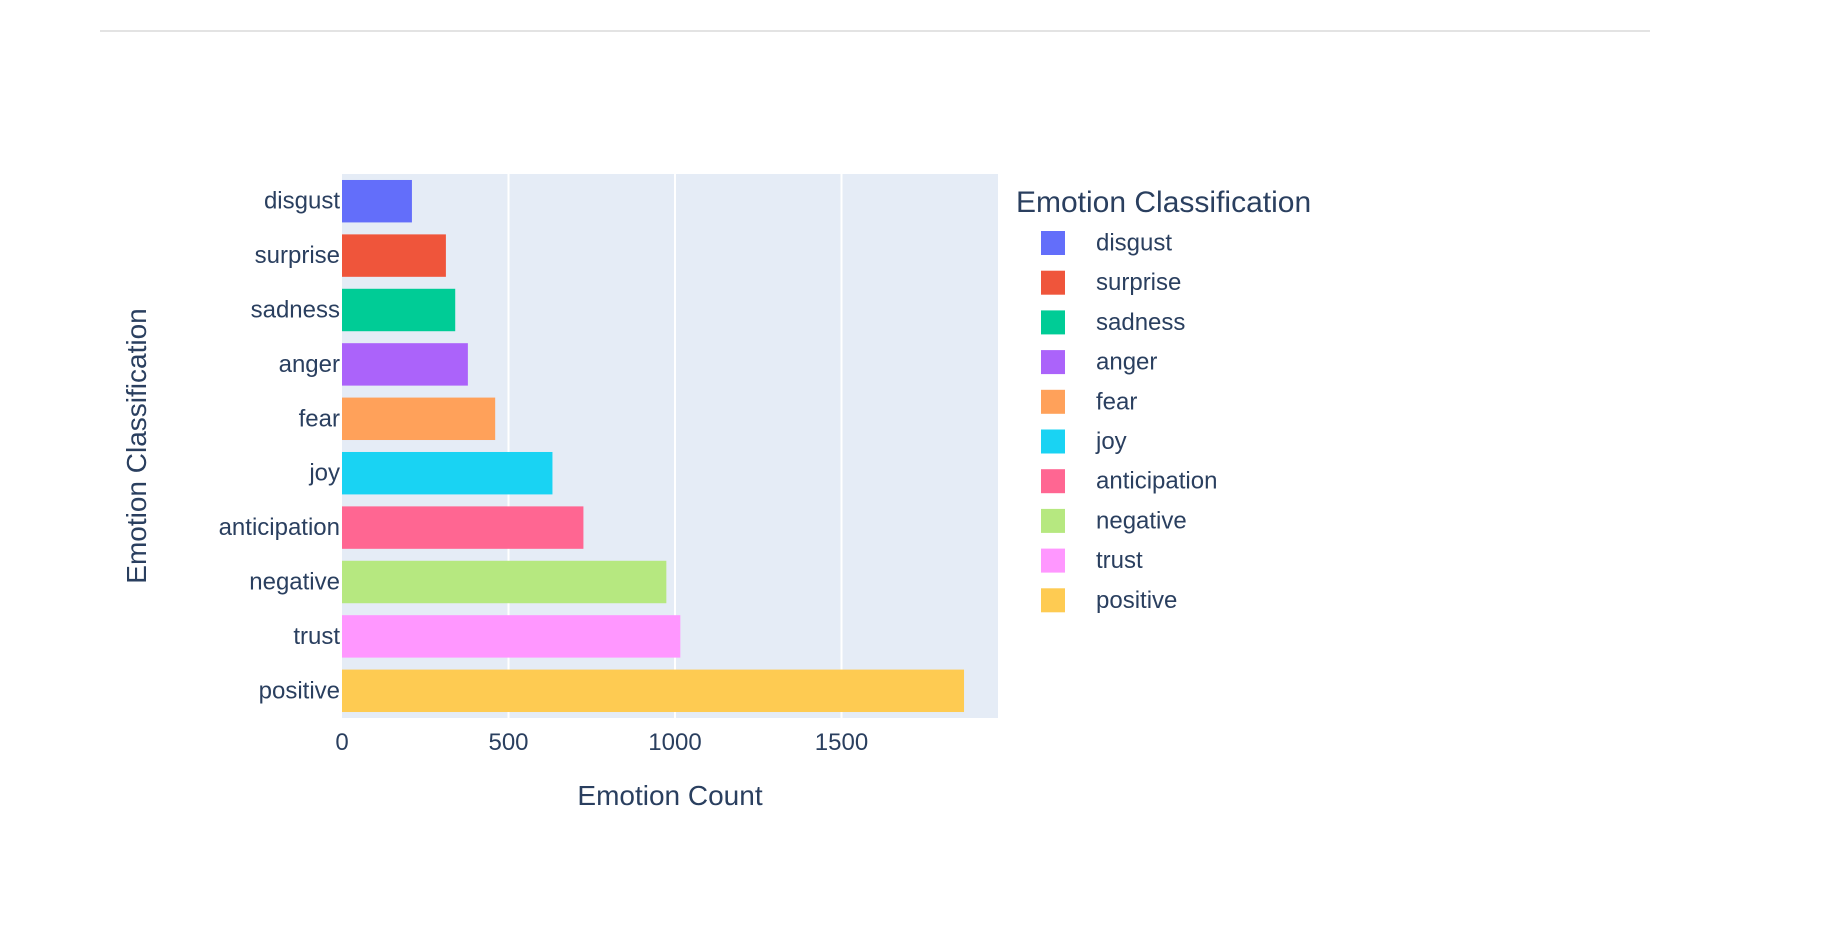 The image size is (1834, 952). What do you see at coordinates (419, 419) in the screenshot?
I see `bar-fear` at bounding box center [419, 419].